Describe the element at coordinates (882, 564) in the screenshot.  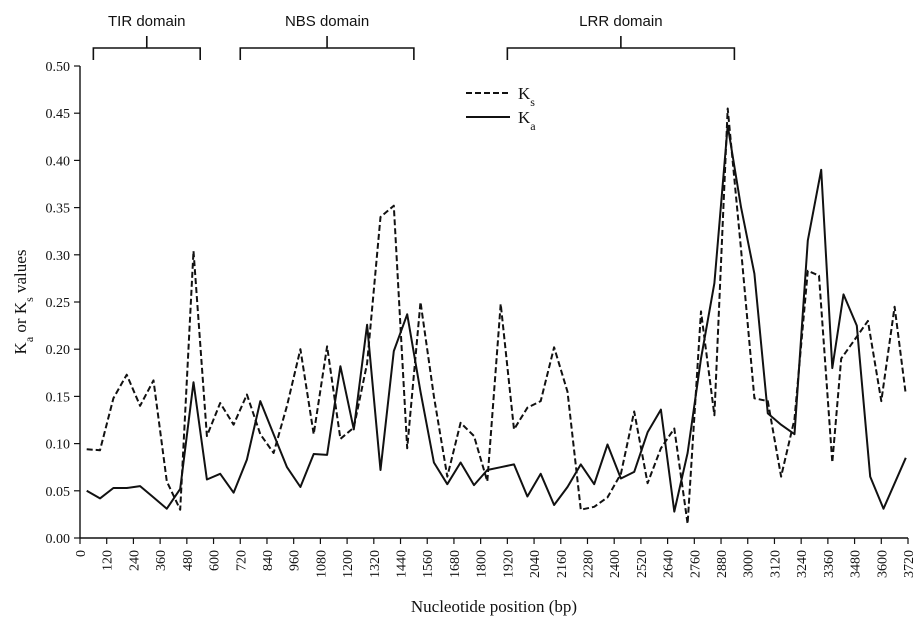
I see `x-tick-label: 3600` at that location.